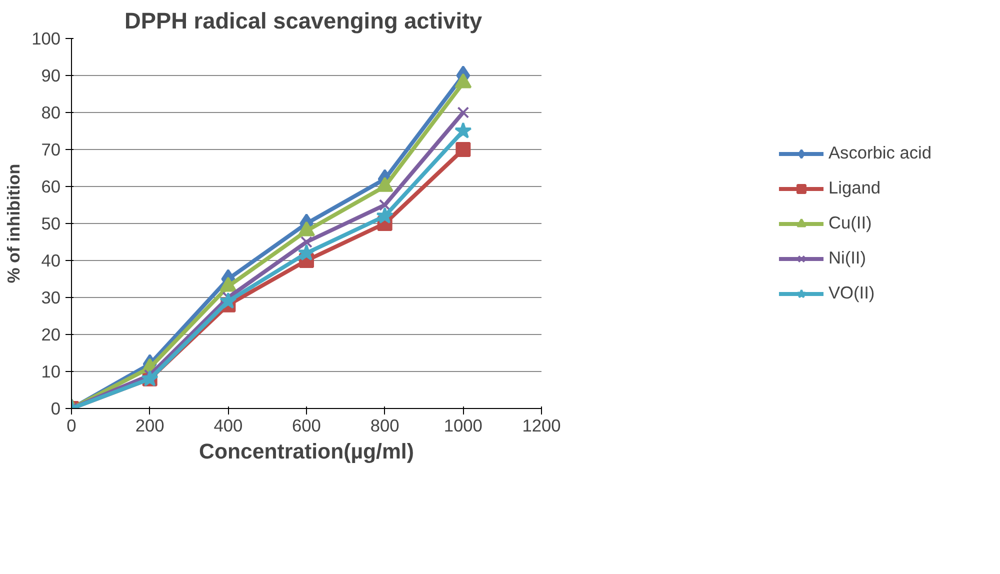 Image resolution: width=1000 pixels, height=574 pixels. I want to click on legend-label: VO(II), so click(851, 293).